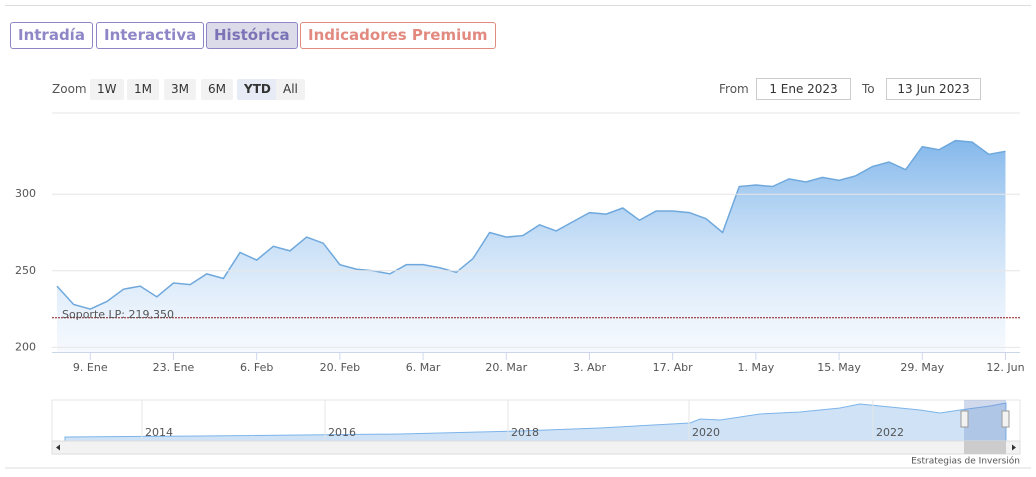  I want to click on navigator-label: 2022, so click(890, 432).